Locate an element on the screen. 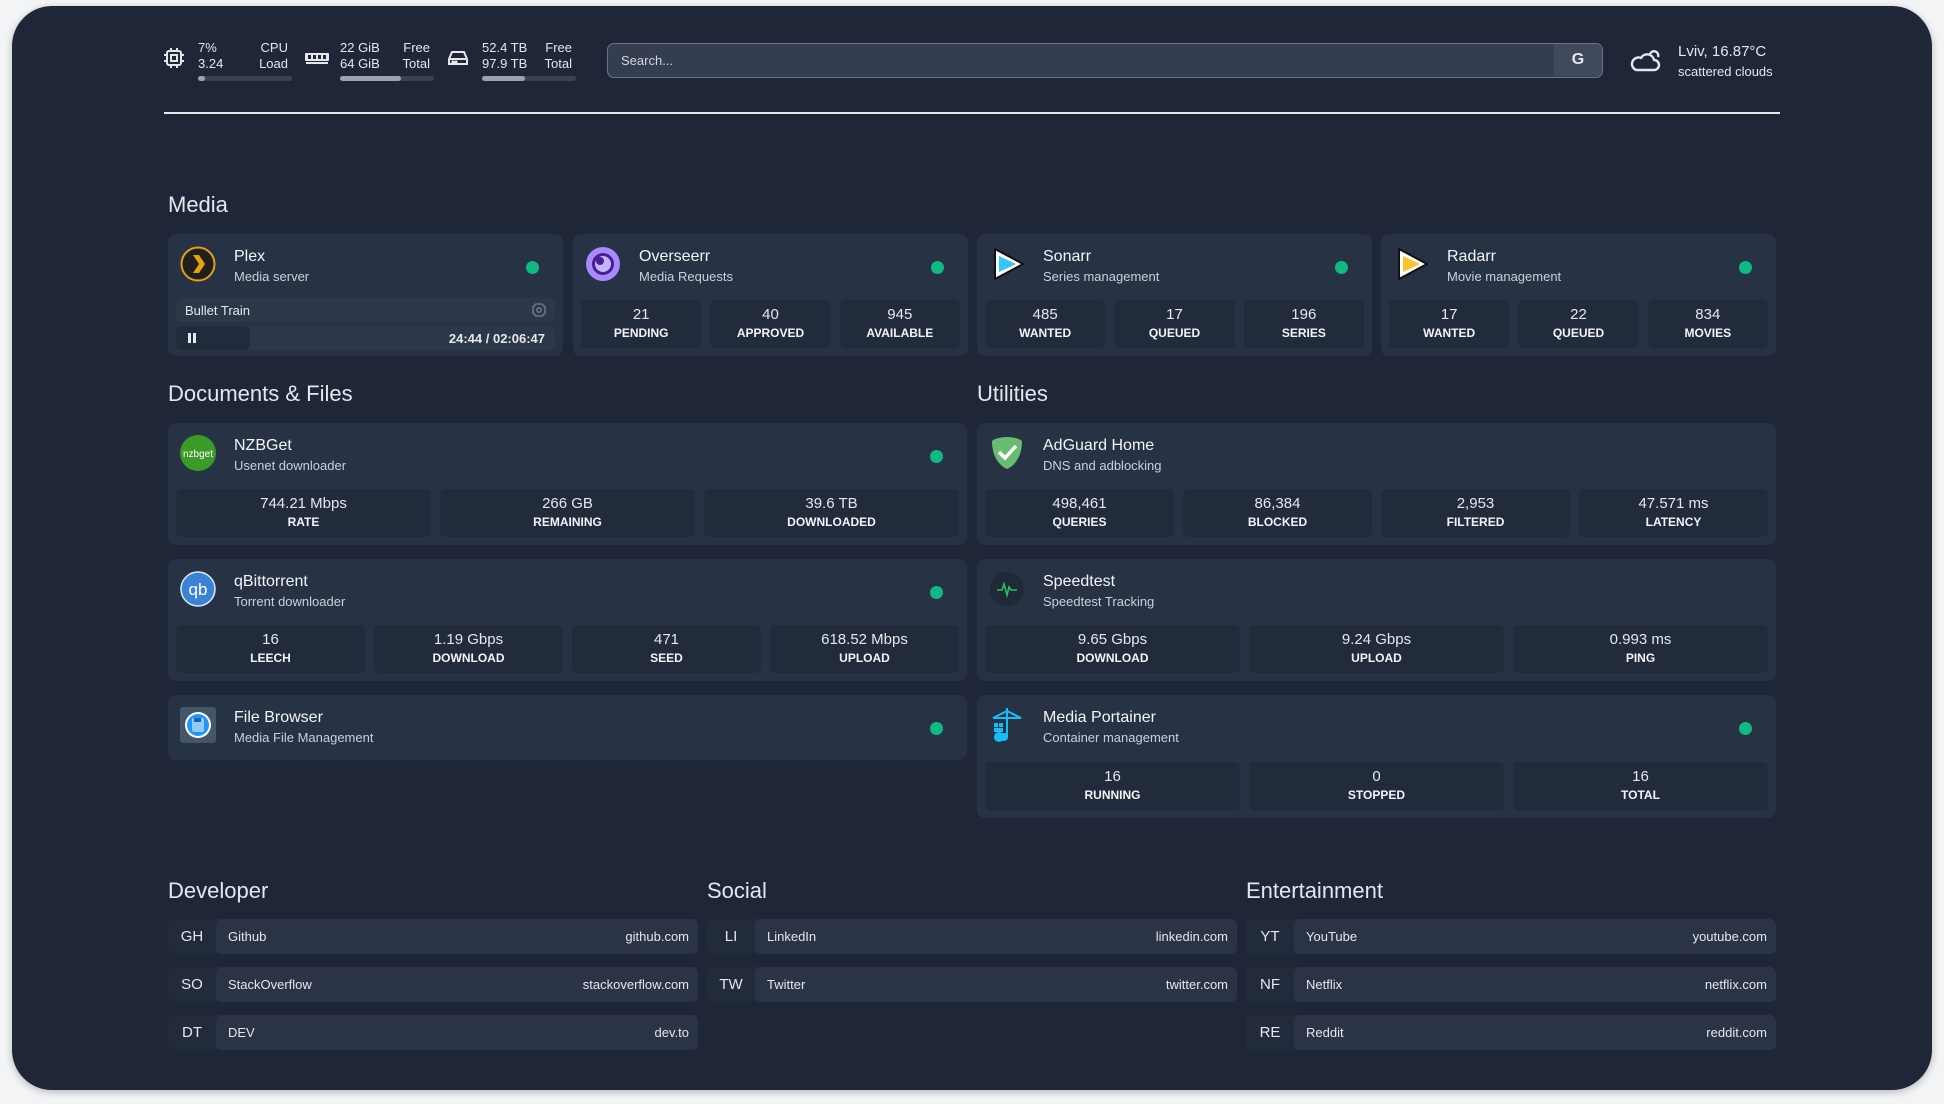  bookmark-url: twitter.com is located at coordinates (1196, 984).